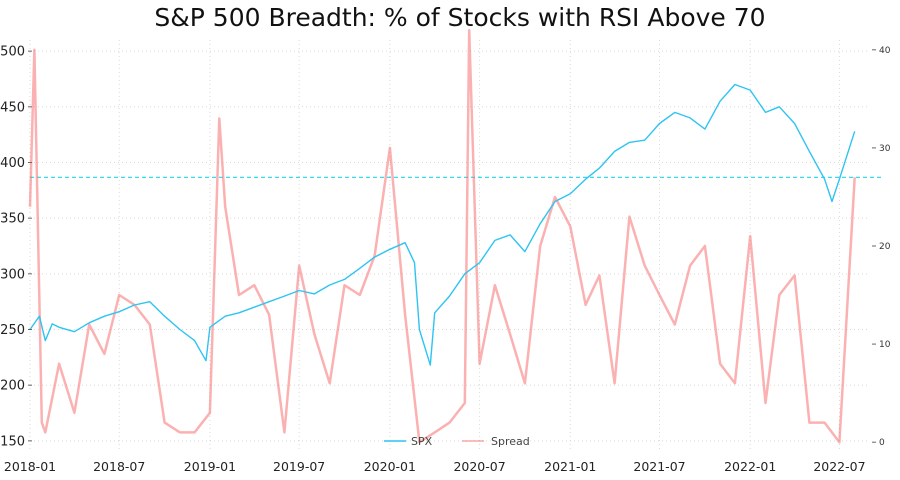 The height and width of the screenshot is (480, 900). I want to click on y-right-tick-label: 0, so click(882, 443).